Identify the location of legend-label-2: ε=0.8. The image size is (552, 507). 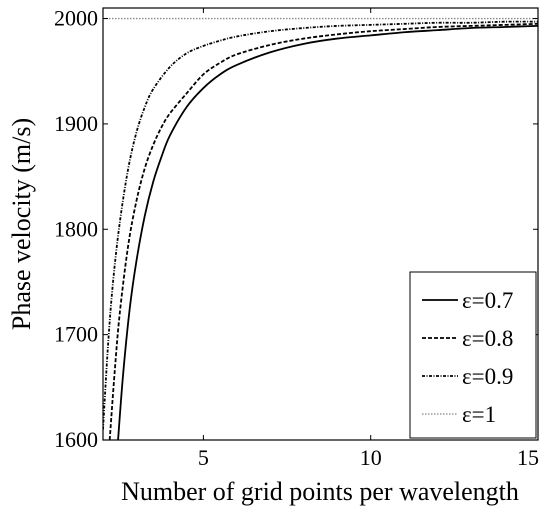
(487, 338).